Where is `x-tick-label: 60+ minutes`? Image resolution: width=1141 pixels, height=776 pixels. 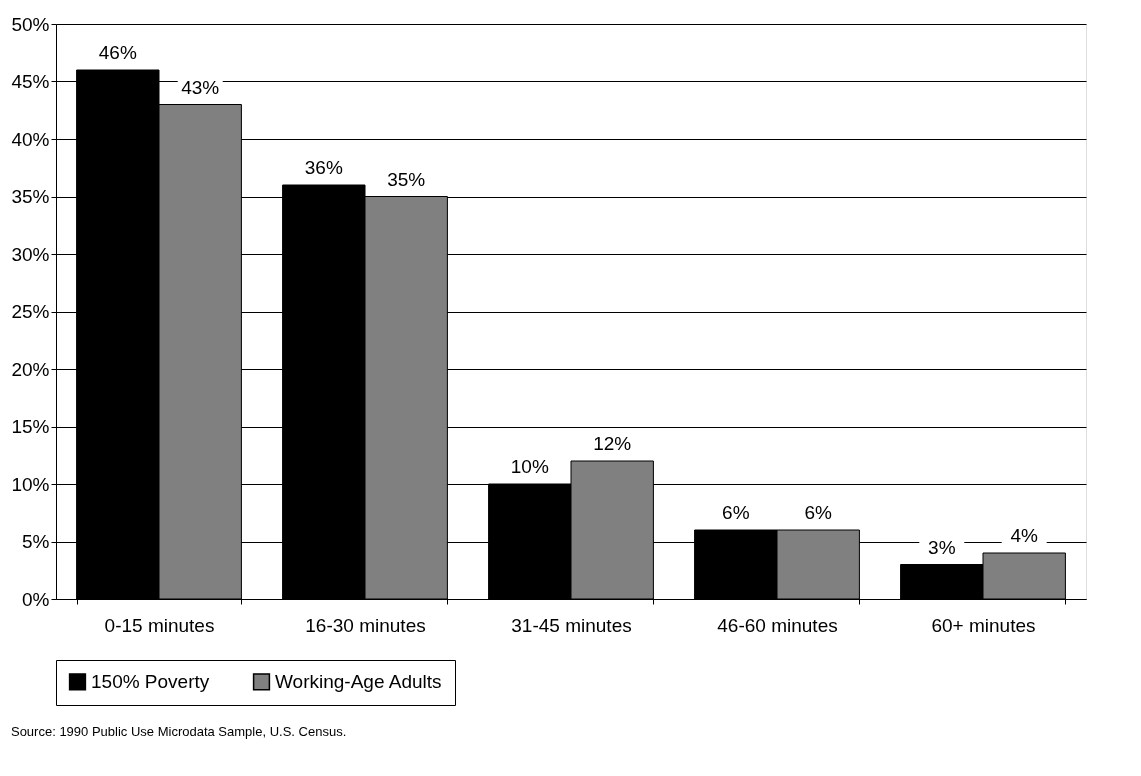
x-tick-label: 60+ minutes is located at coordinates (983, 625).